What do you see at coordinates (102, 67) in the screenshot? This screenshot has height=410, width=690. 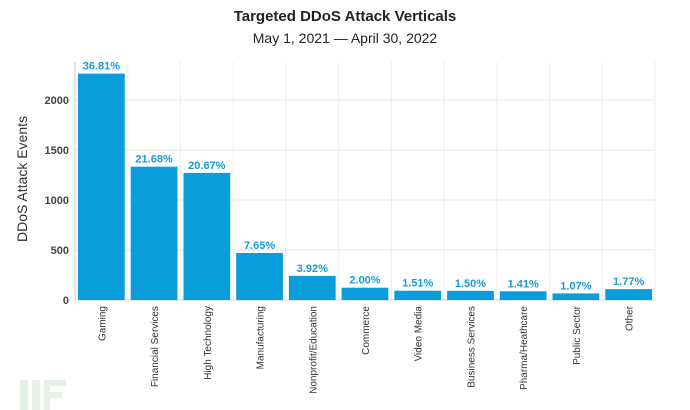 I see `data-label: 36.81%` at bounding box center [102, 67].